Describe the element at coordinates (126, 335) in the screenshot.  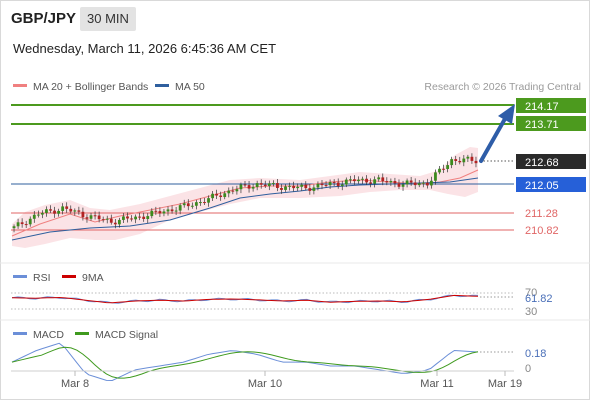
I see `macd-signal-legend-label: MACD Signal` at that location.